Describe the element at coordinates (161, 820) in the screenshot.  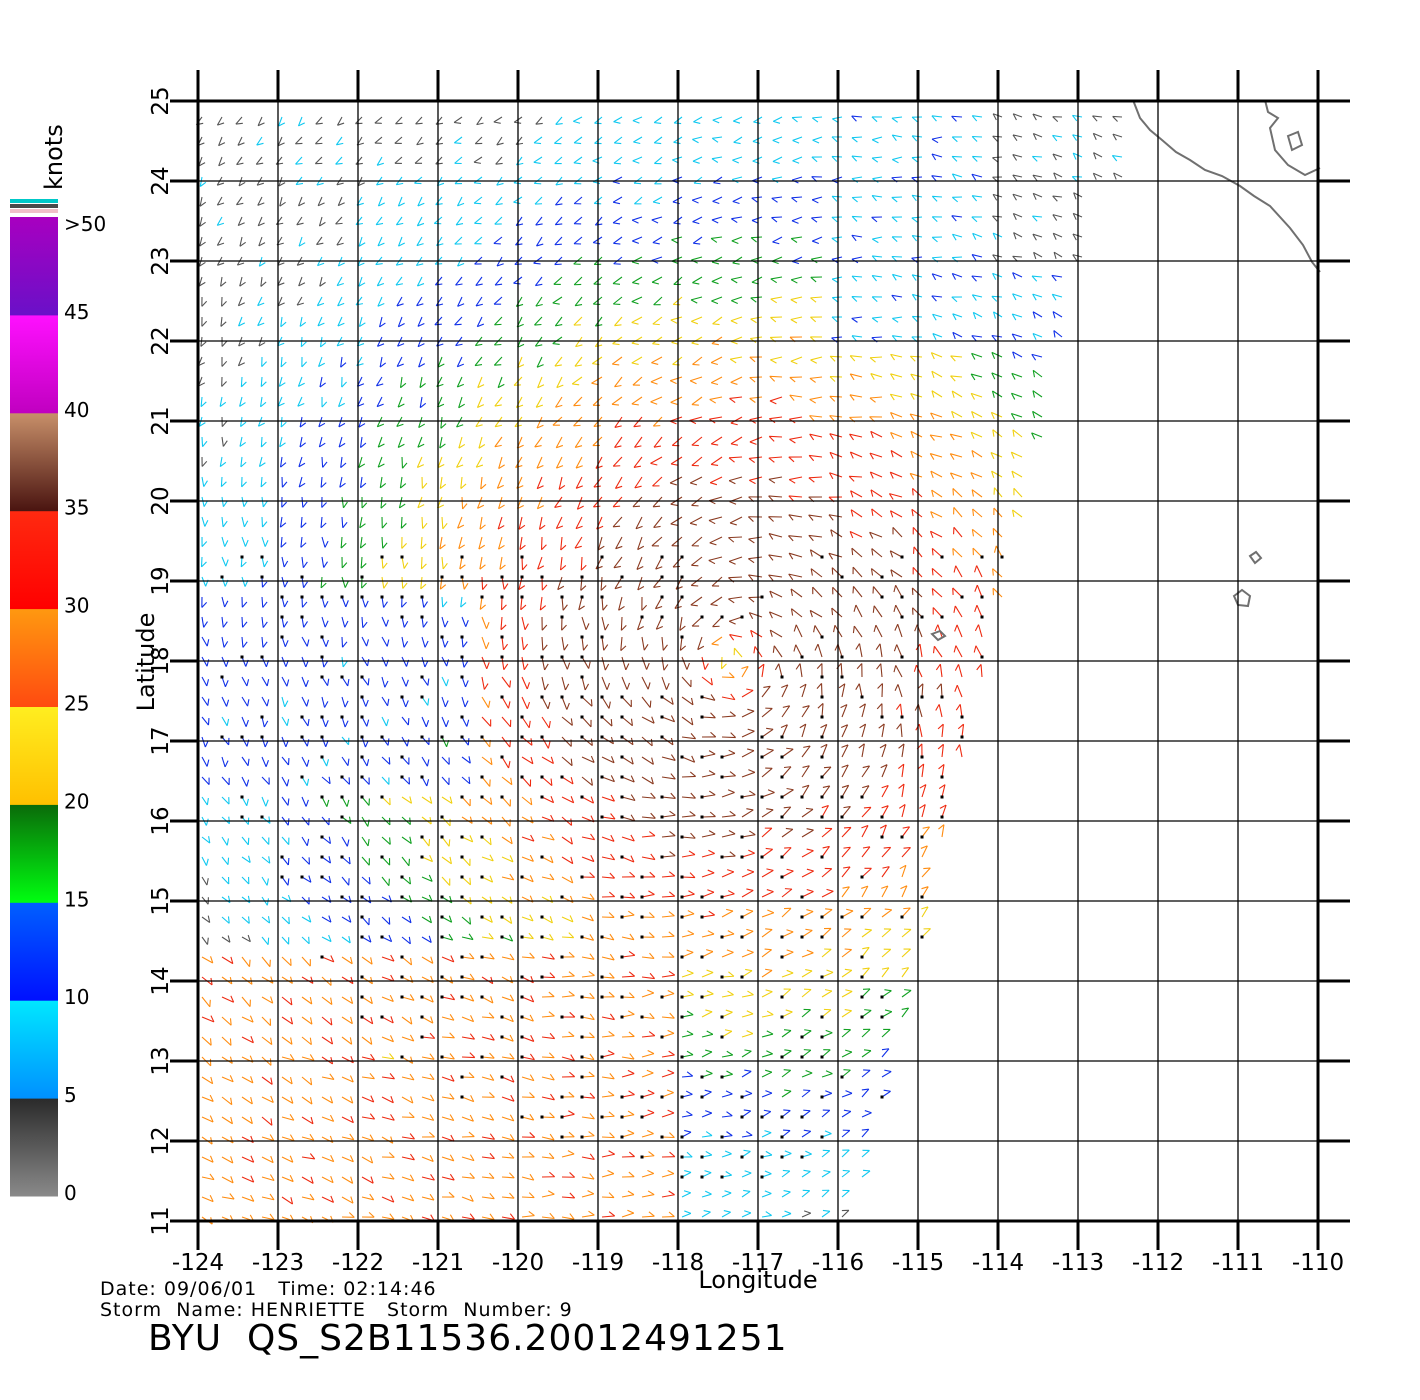
I see `latitude-tick-label: 16` at that location.